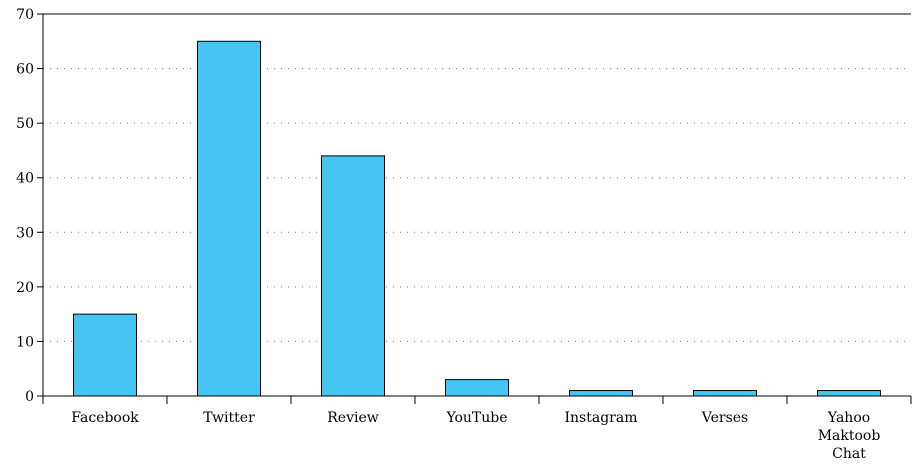  I want to click on y-tick-label-3: 30, so click(25, 233).